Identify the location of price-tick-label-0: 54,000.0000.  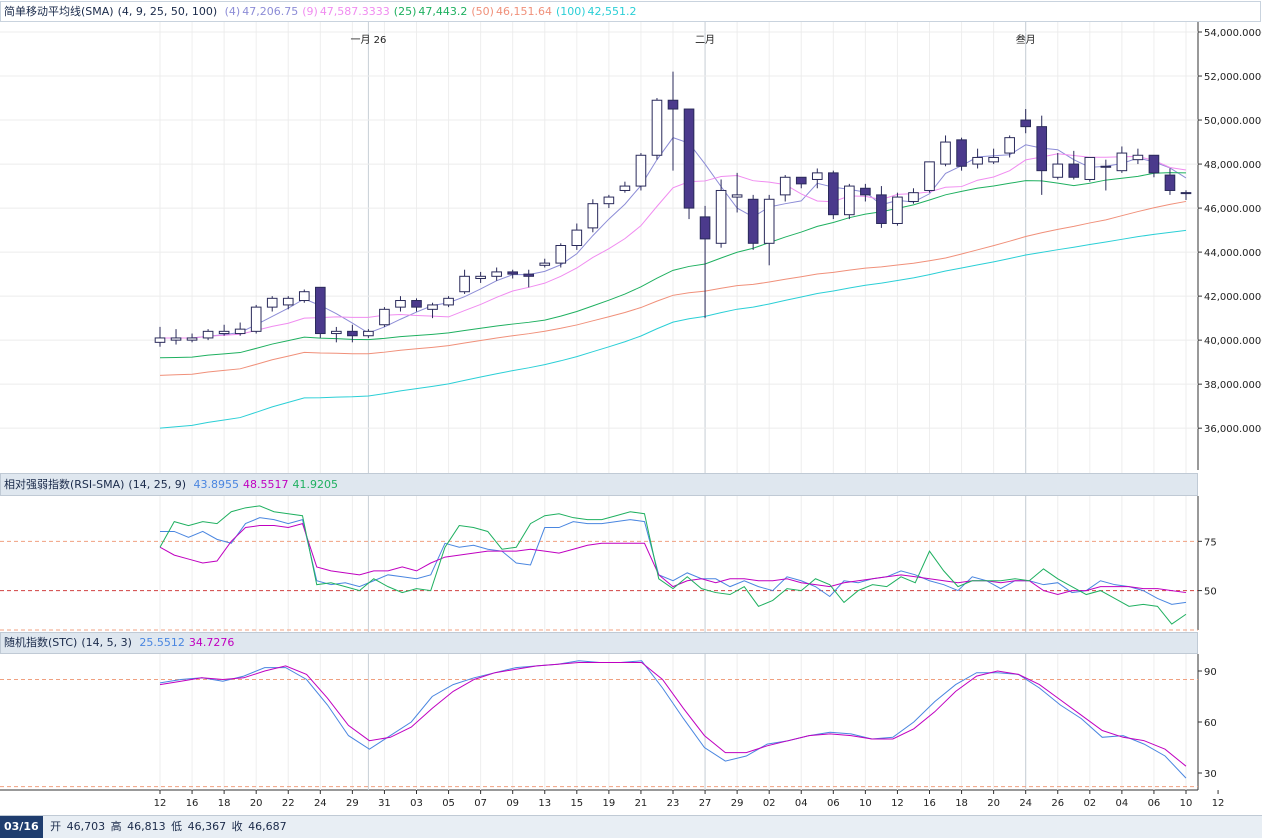
(1233, 33).